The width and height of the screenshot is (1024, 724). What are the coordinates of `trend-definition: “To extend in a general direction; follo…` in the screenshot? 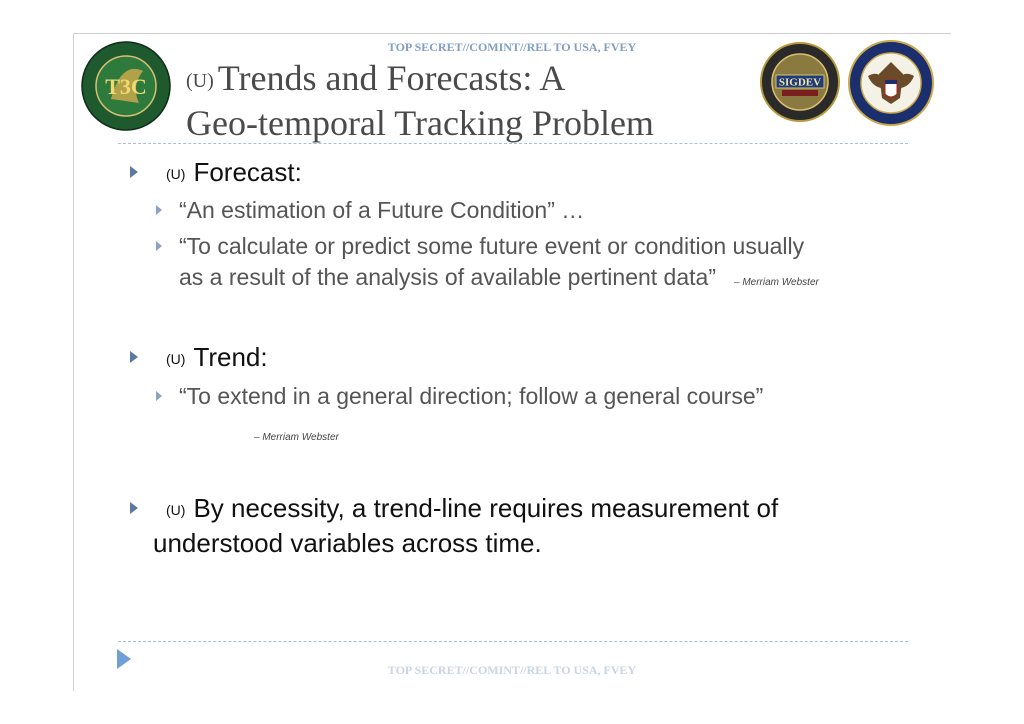 It's located at (471, 396).